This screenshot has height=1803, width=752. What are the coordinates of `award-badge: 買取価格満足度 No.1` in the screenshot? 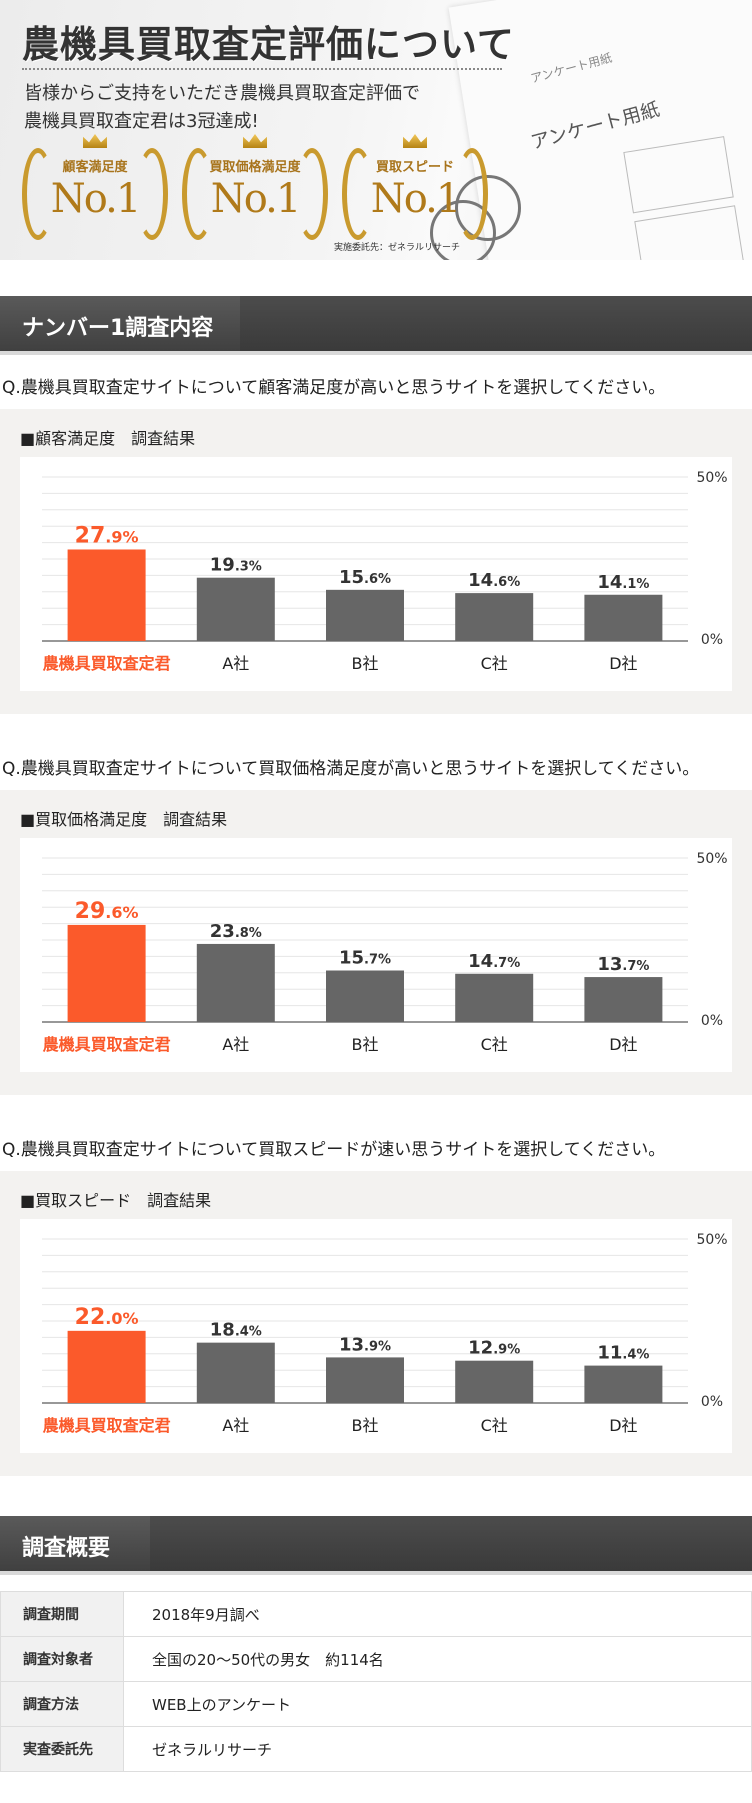 It's located at (255, 187).